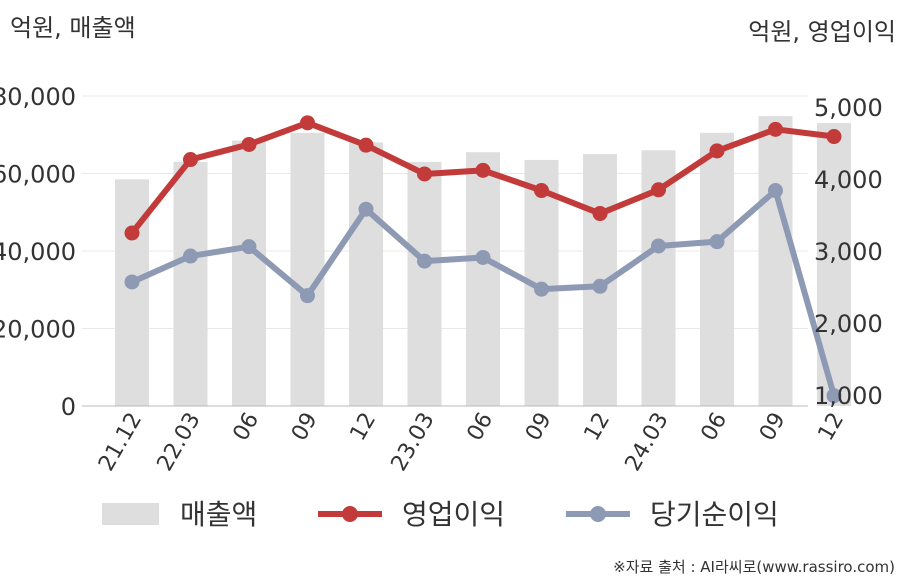 The width and height of the screenshot is (908, 580). I want to click on legend-marker-net-income, so click(598, 514).